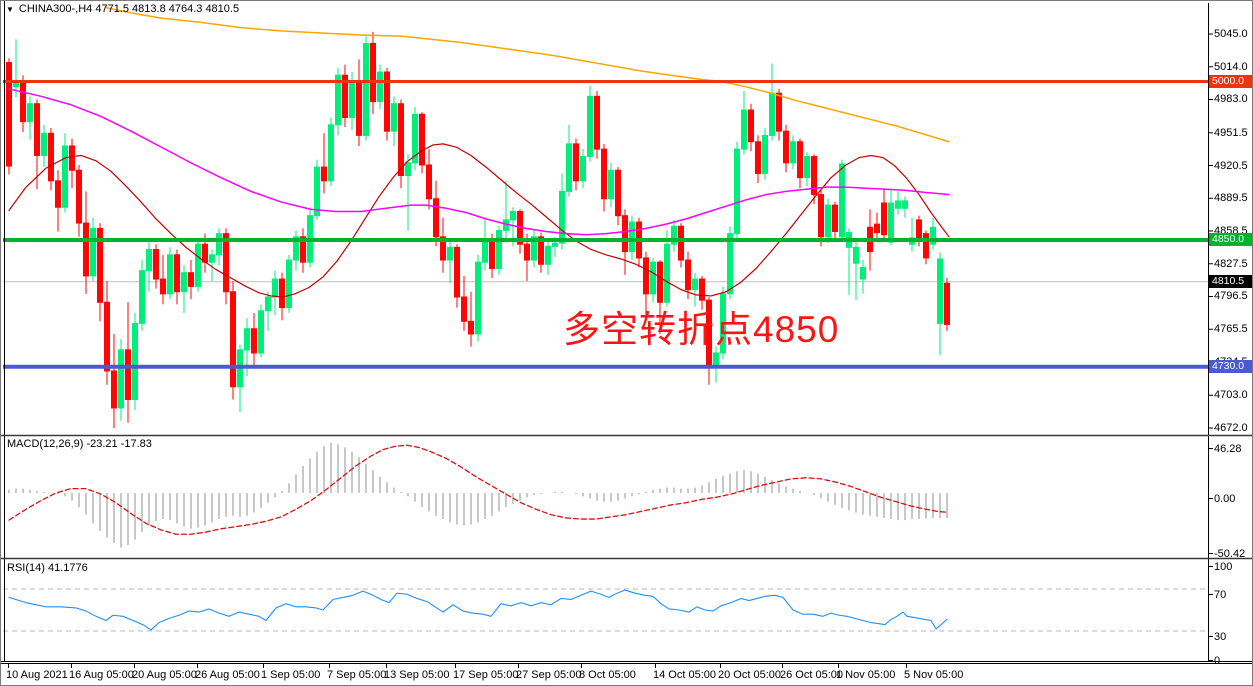  I want to click on chart-title: CHINA300-,H4 4771.5 4813.8 4764.3 4810.5, so click(129, 9).